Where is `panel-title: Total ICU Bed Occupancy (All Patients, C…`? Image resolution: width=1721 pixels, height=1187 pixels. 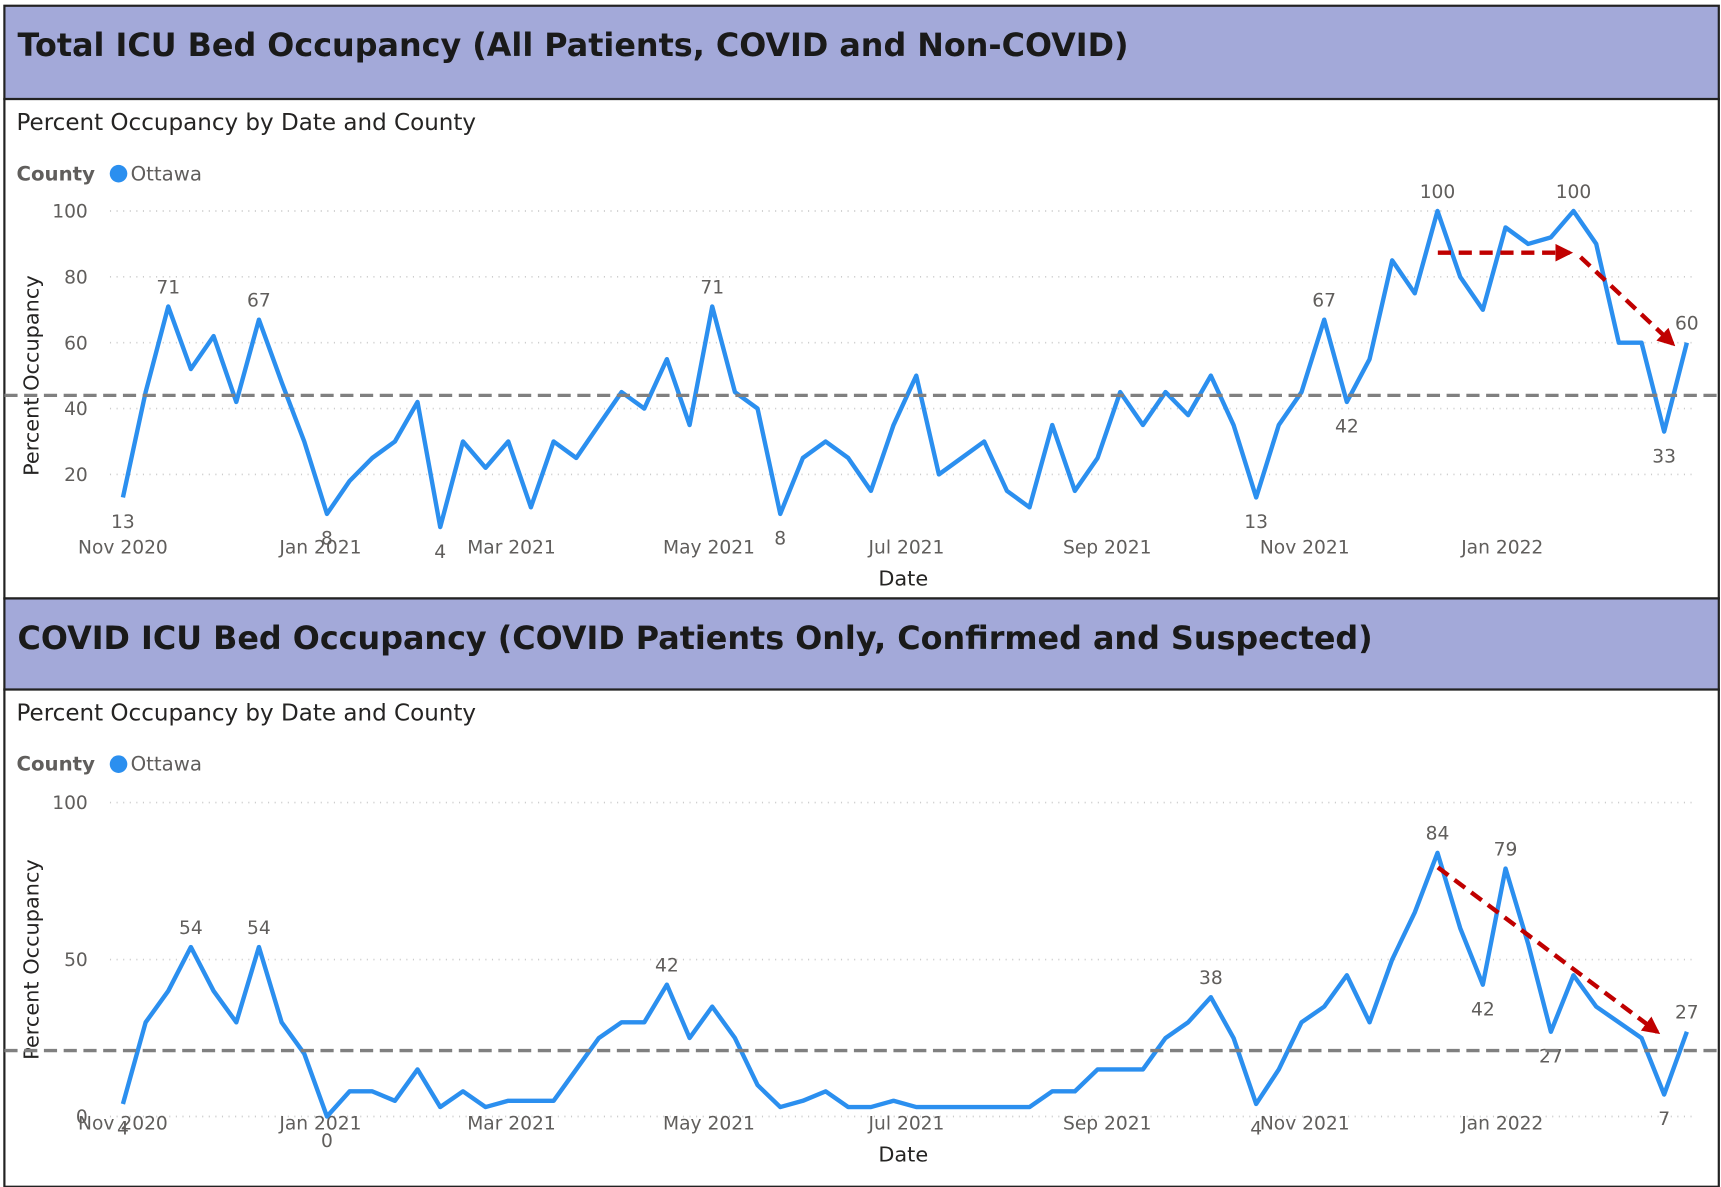 panel-title: Total ICU Bed Occupancy (All Patients, C… is located at coordinates (573, 45).